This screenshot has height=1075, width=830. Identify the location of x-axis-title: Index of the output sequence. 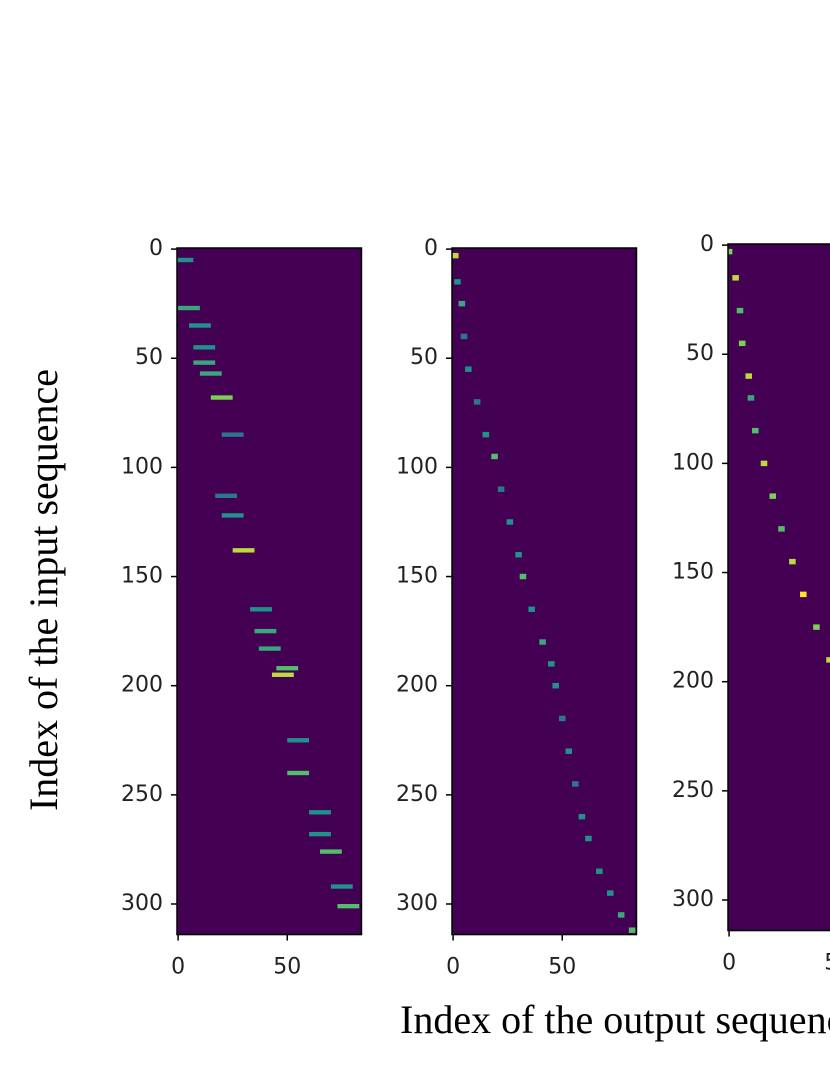
(615, 1019).